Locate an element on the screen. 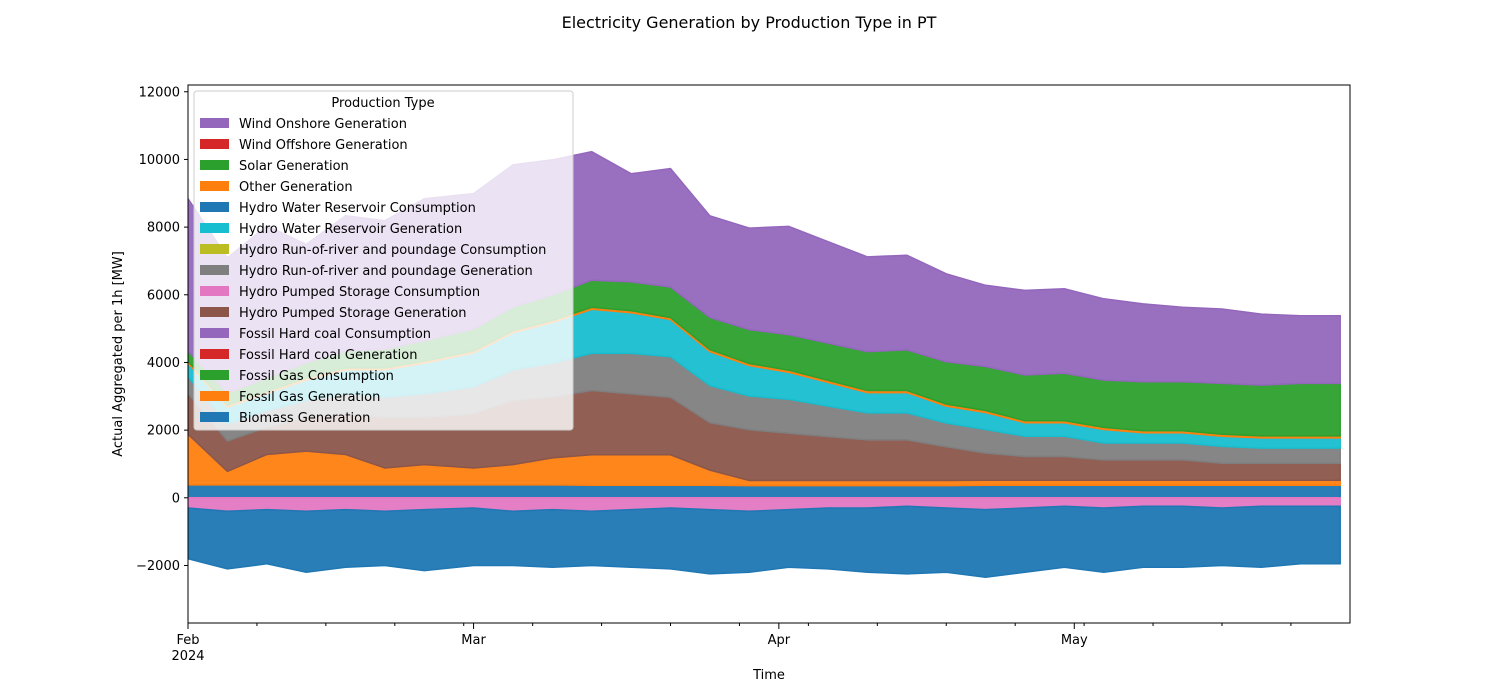 The image size is (1500, 700). y-tick-label: 6000 is located at coordinates (163, 295).